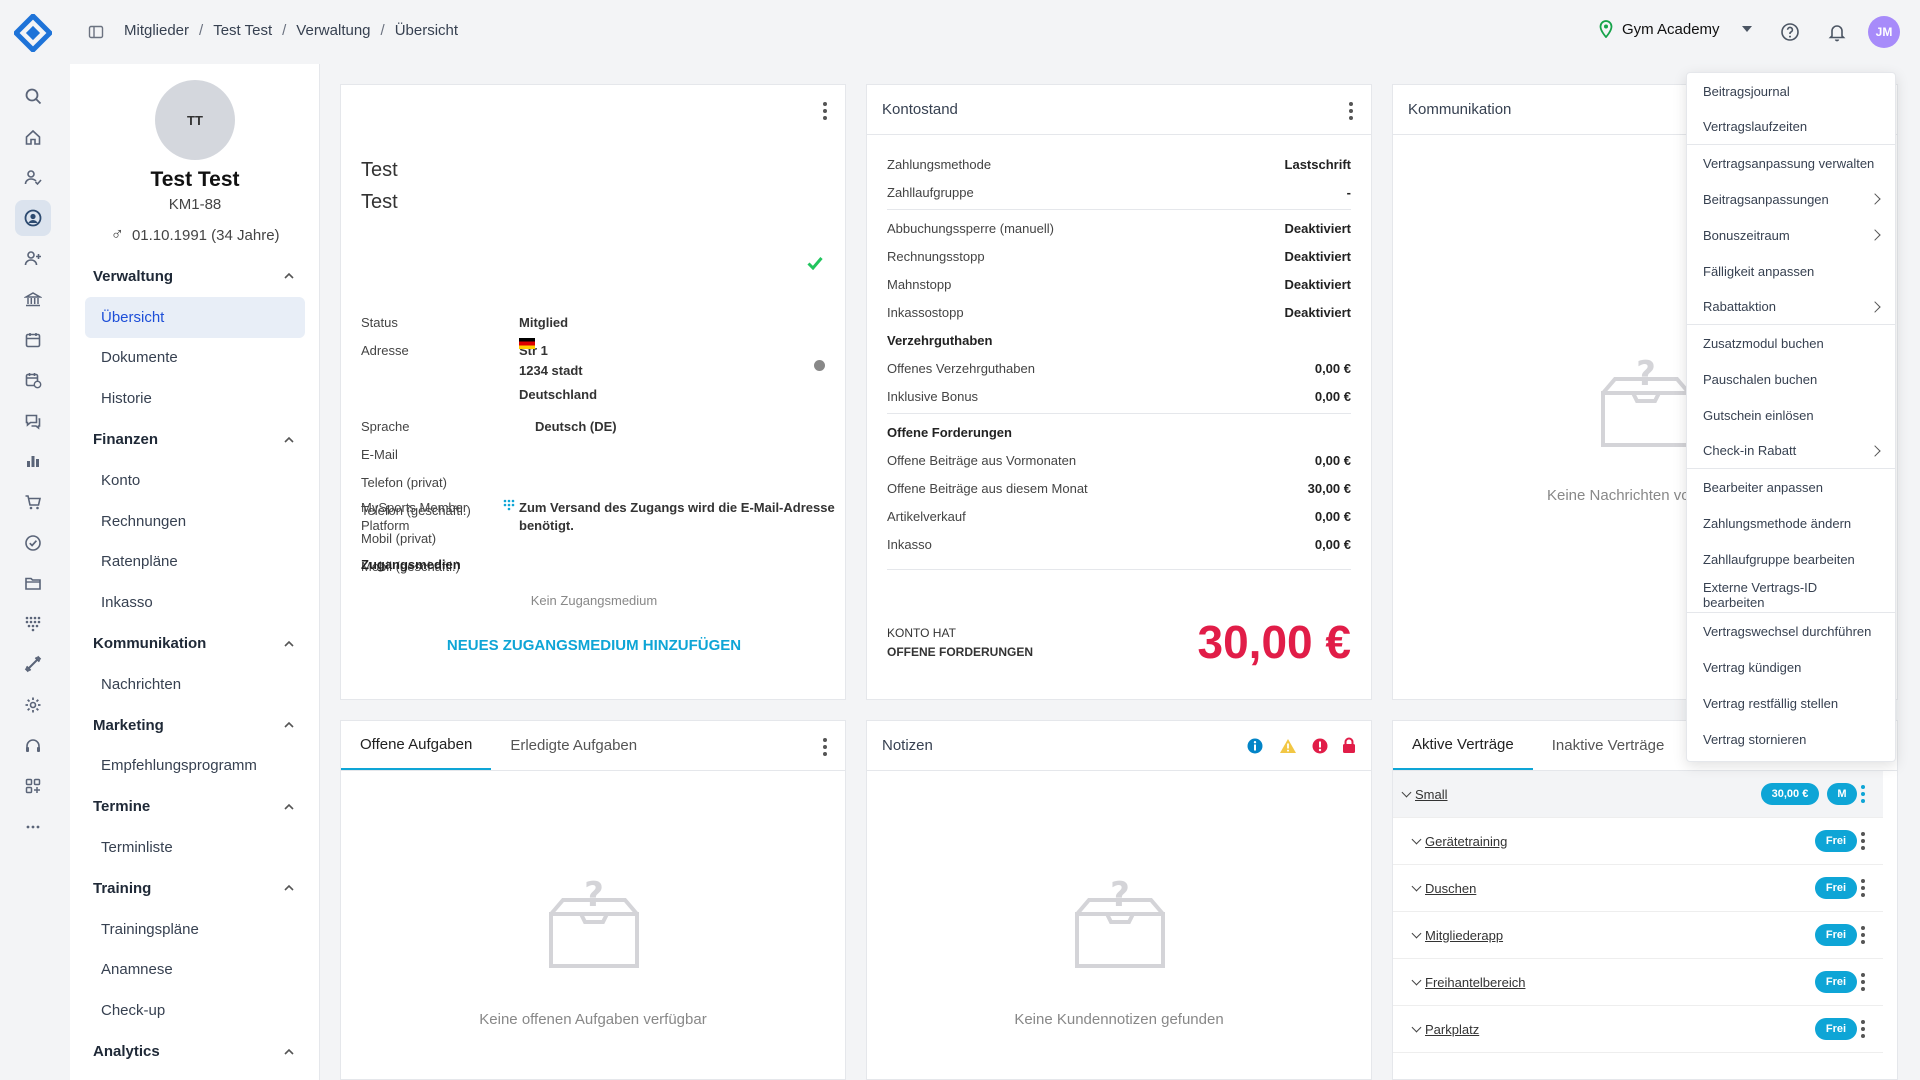  Describe the element at coordinates (1119, 413) in the screenshot. I see `divider` at that location.